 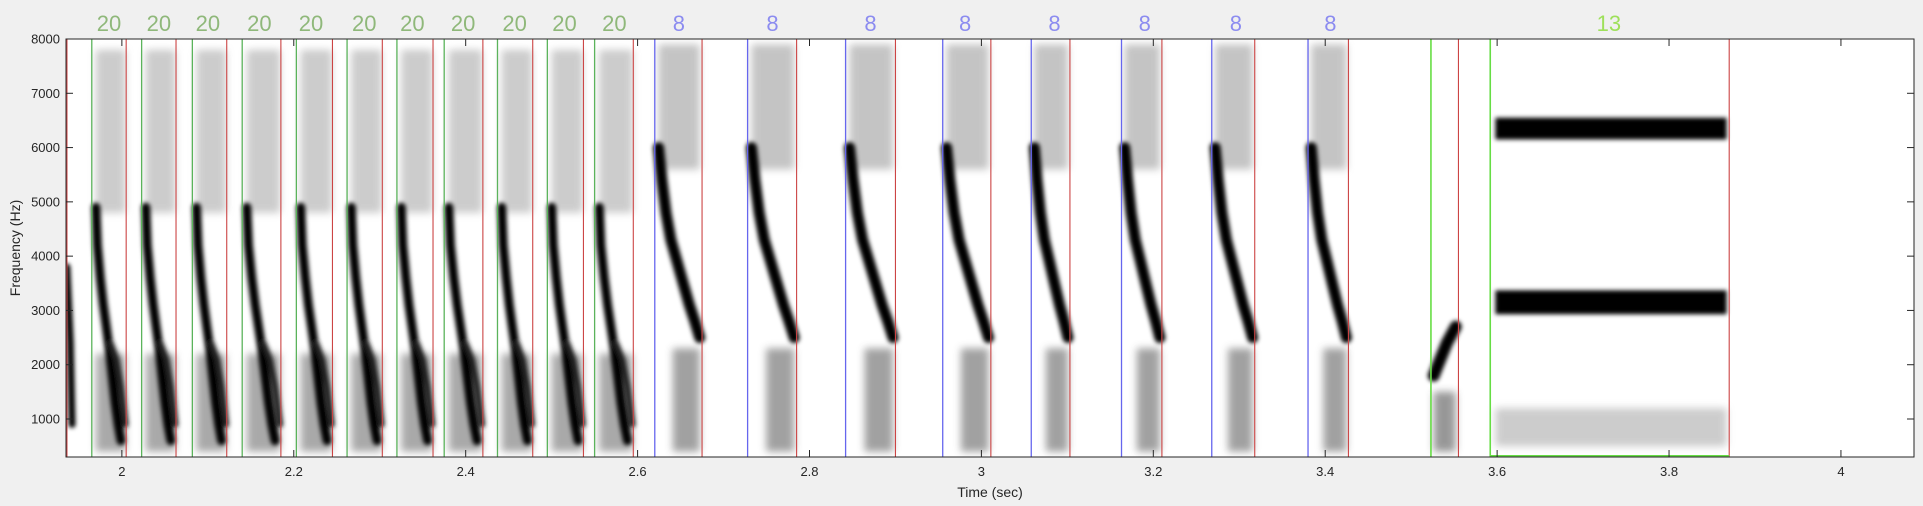 What do you see at coordinates (1153, 471) in the screenshot?
I see `x-tick-label: 3.2` at bounding box center [1153, 471].